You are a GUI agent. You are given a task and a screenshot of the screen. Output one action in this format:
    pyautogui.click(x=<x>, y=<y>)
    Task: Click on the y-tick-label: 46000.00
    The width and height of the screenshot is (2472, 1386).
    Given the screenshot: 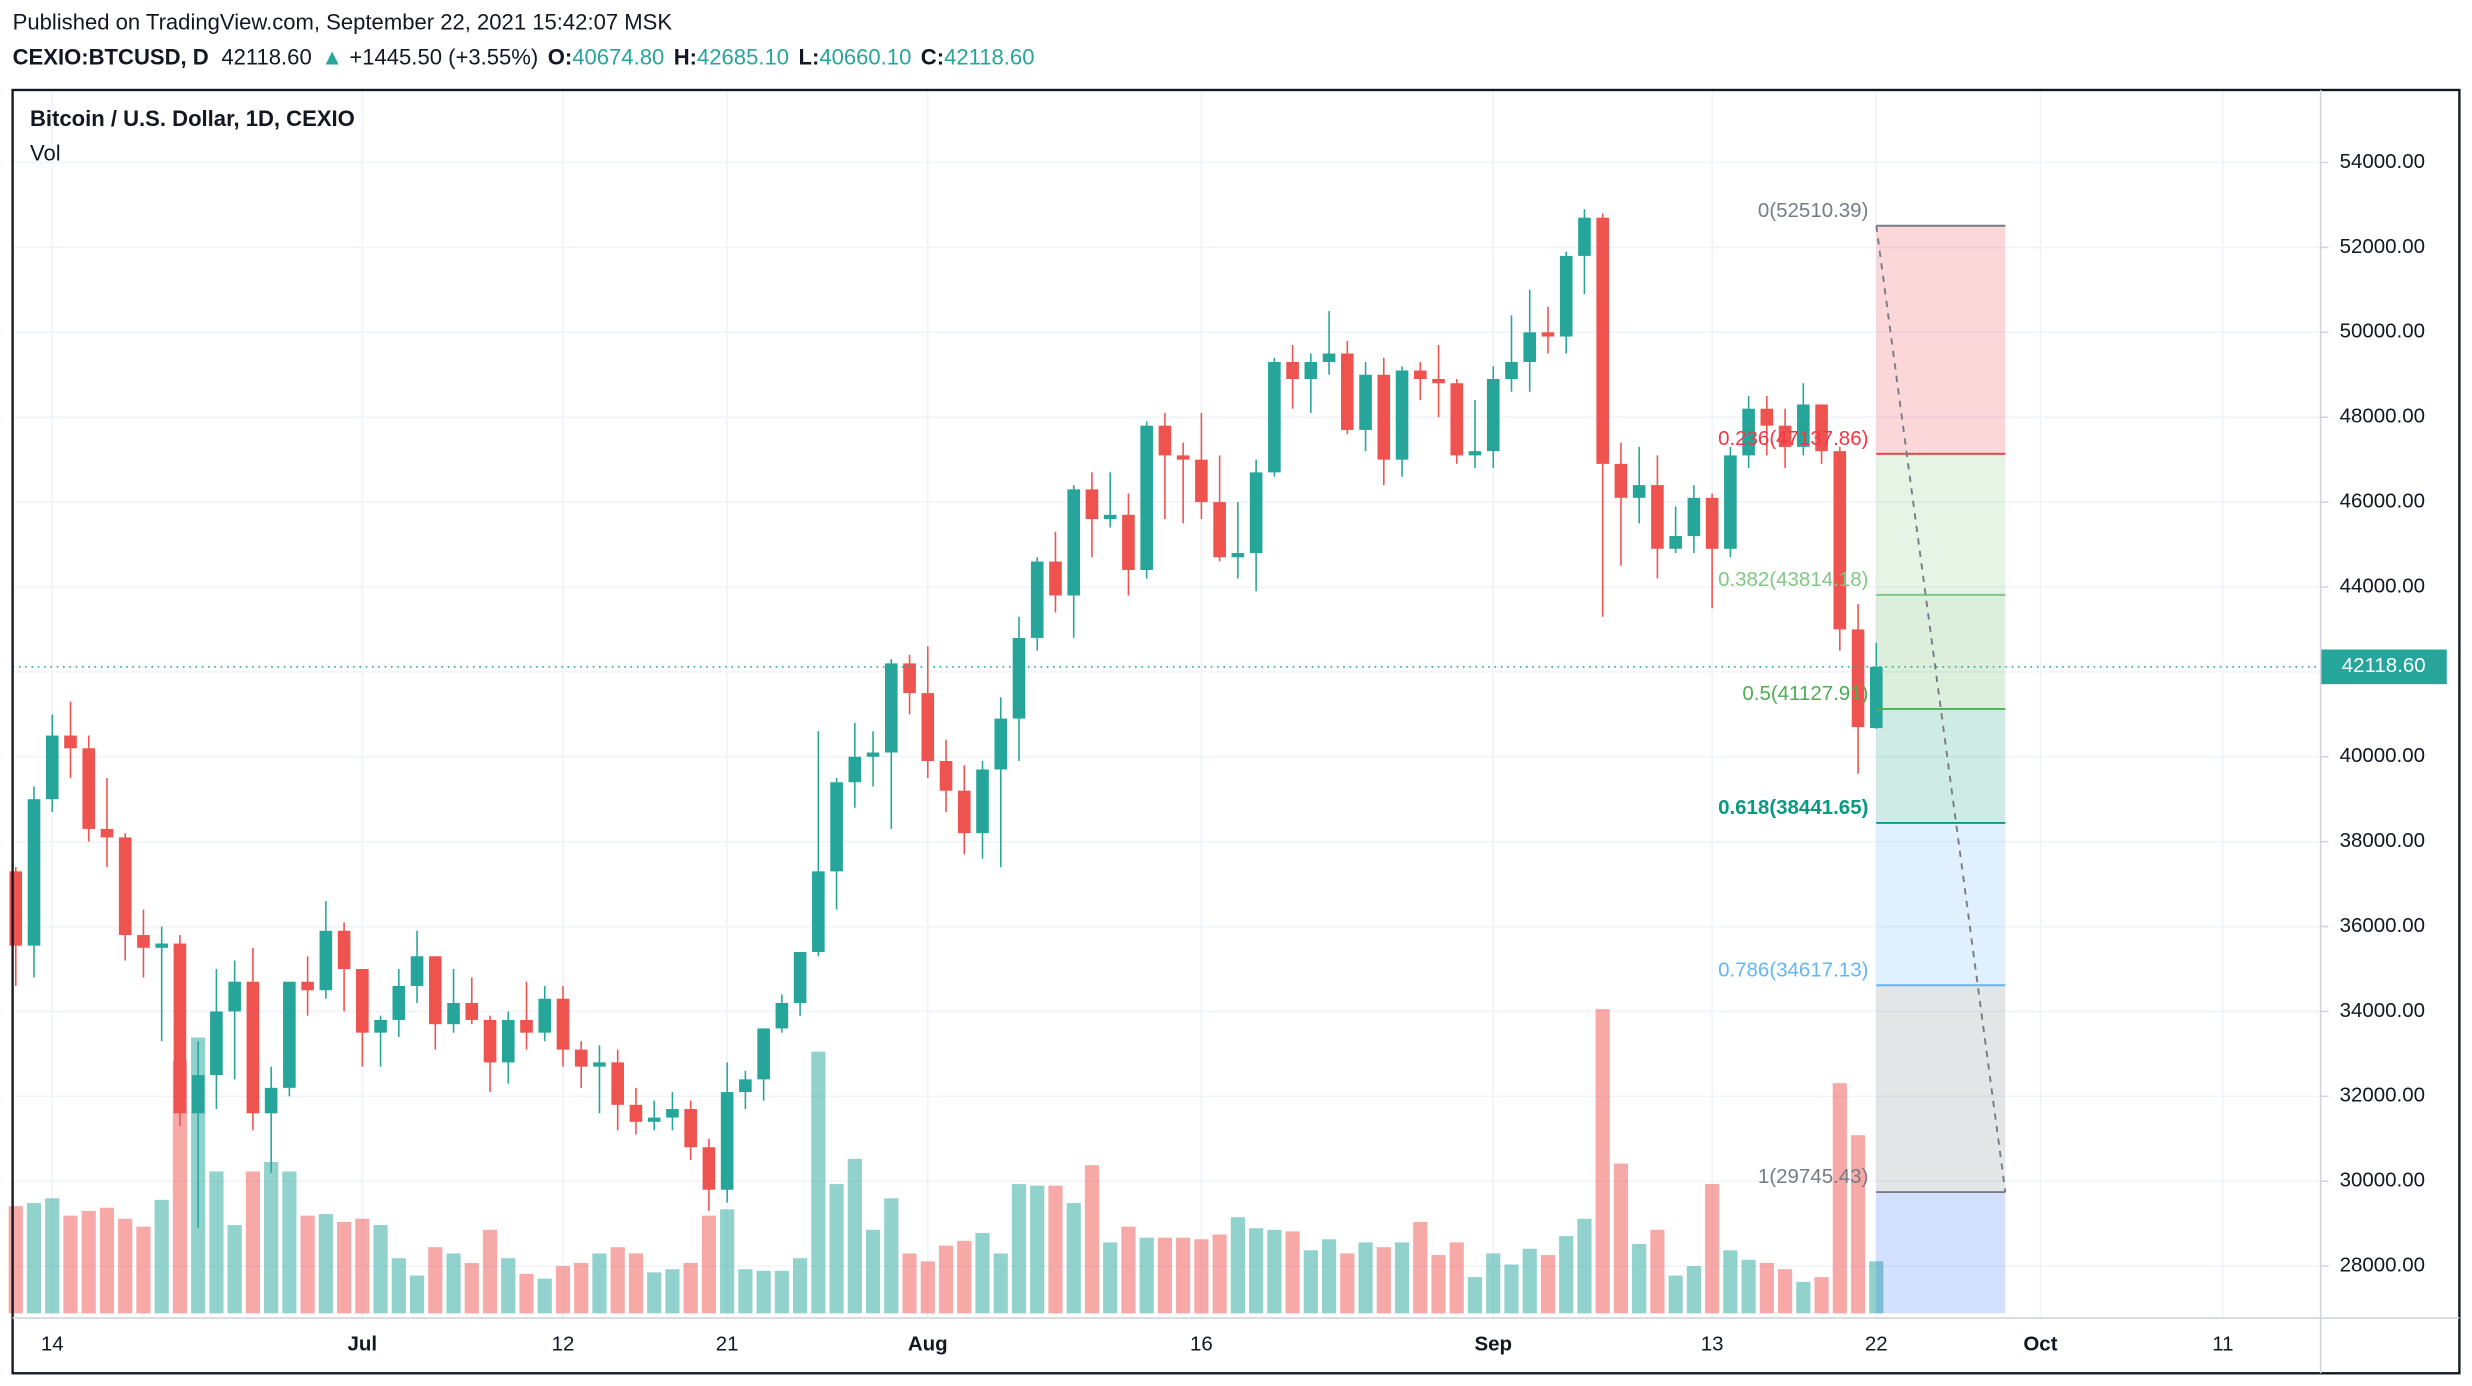 What is the action you would take?
    pyautogui.click(x=2382, y=500)
    